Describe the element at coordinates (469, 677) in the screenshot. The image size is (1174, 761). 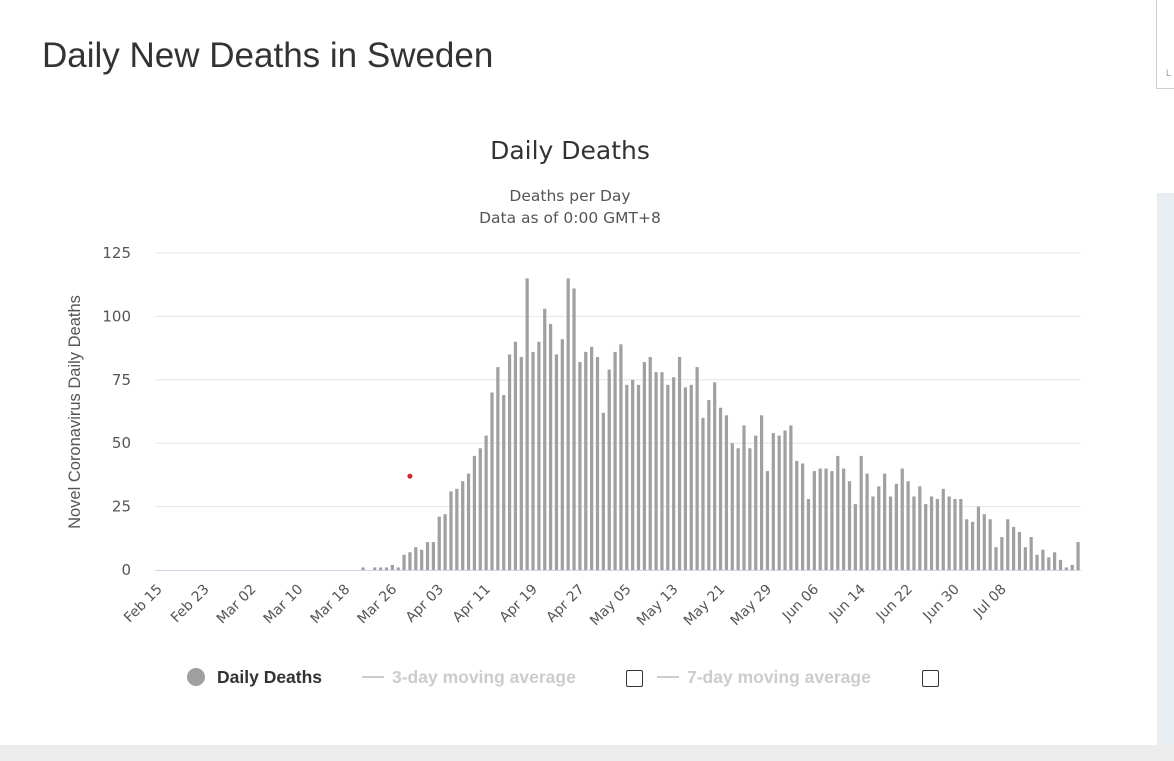
I see `legend-3day-average: 3-day moving average` at that location.